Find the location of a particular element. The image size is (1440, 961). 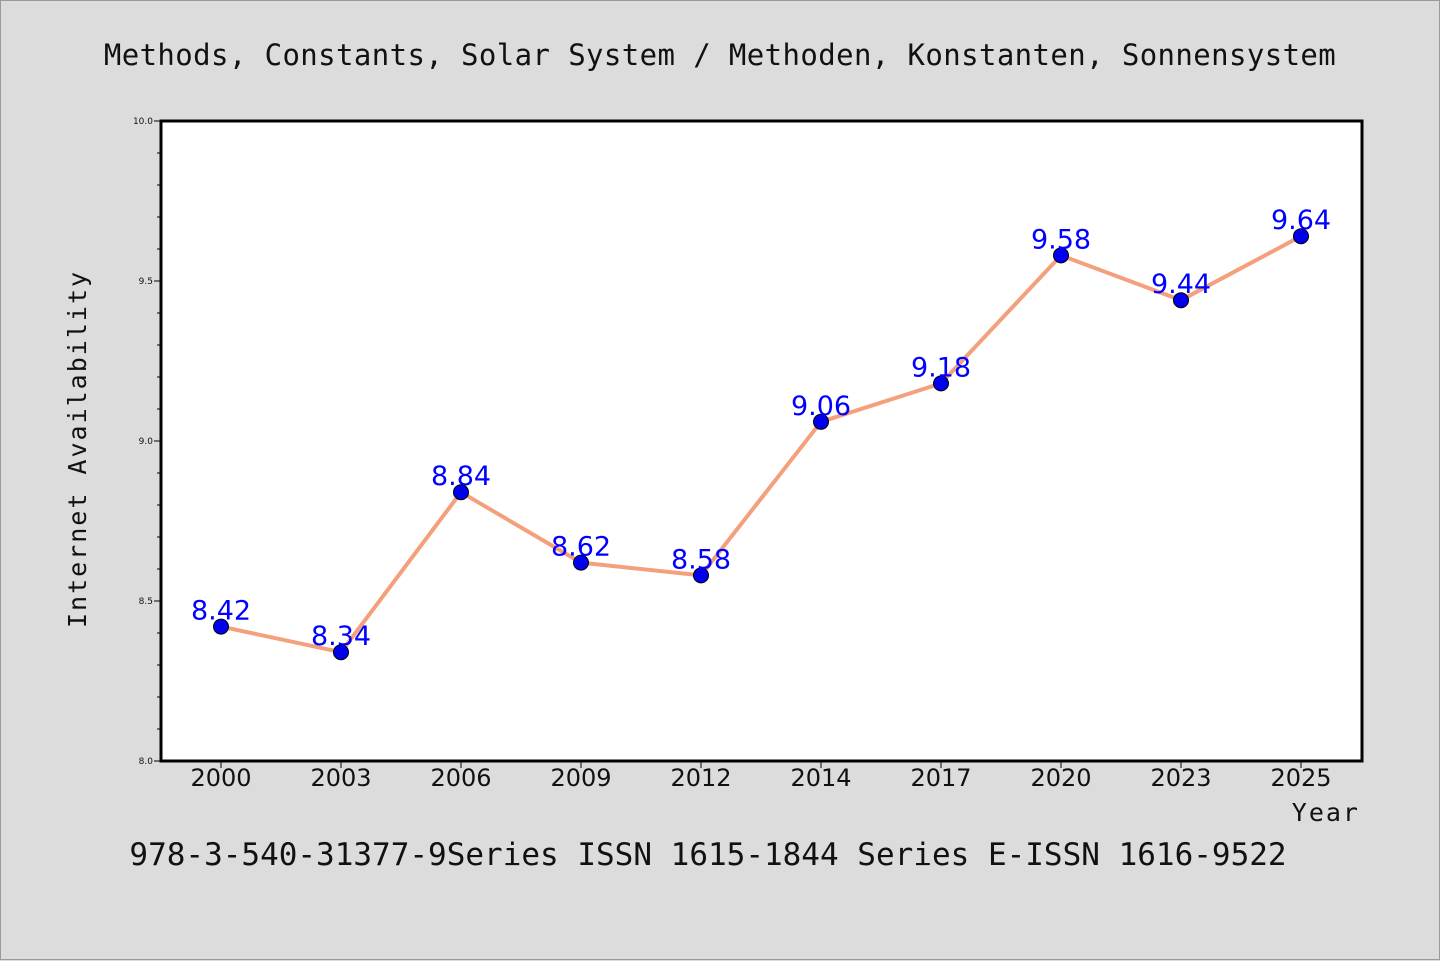

x-tick-label: 2000 is located at coordinates (220, 778).